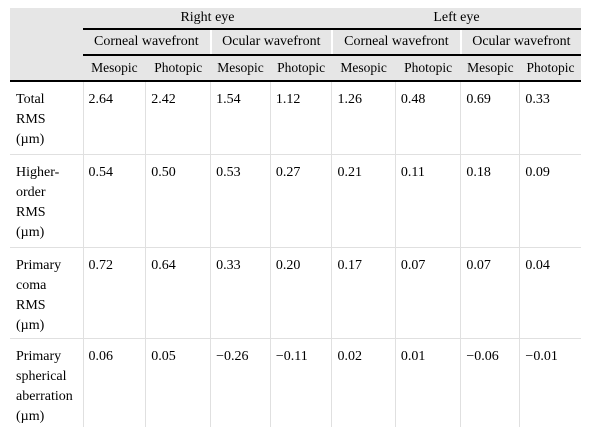 This screenshot has height=429, width=591. I want to click on value-cell: 2.42, so click(178, 117).